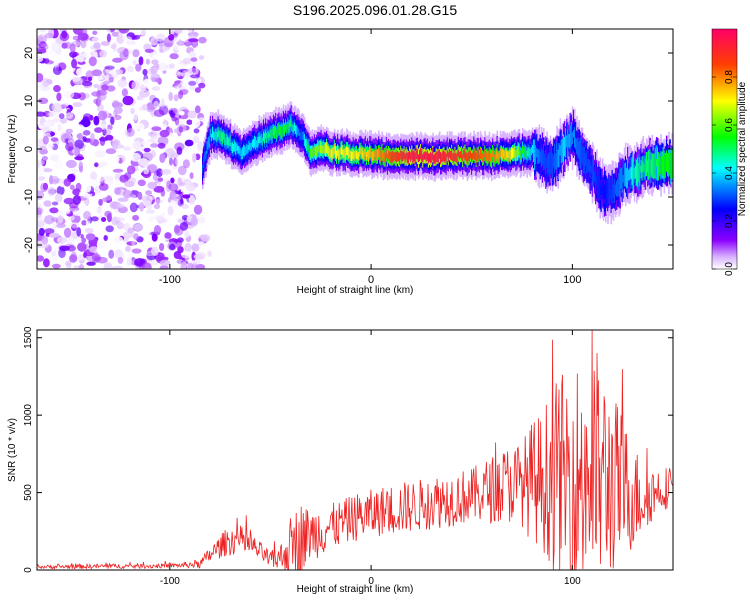 The height and width of the screenshot is (600, 750). What do you see at coordinates (572, 581) in the screenshot?
I see `x-tick-label: 100` at bounding box center [572, 581].